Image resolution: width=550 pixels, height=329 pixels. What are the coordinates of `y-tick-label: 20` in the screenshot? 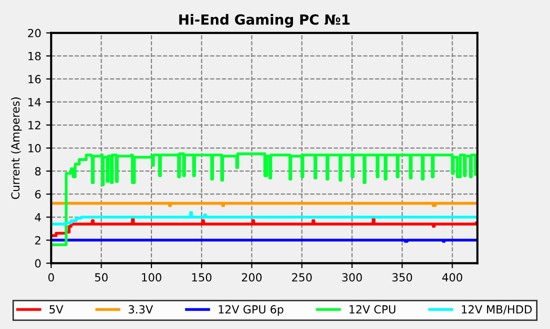 It's located at (34, 33).